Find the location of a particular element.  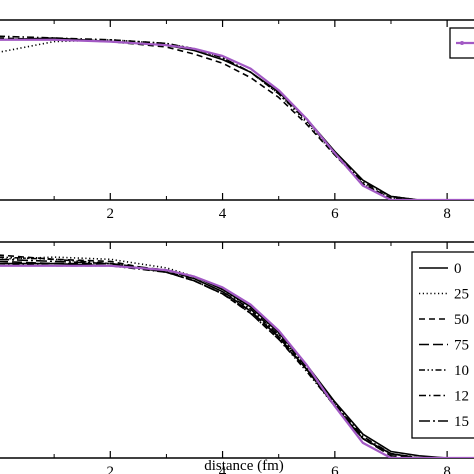

top-legend is located at coordinates (461, 43).